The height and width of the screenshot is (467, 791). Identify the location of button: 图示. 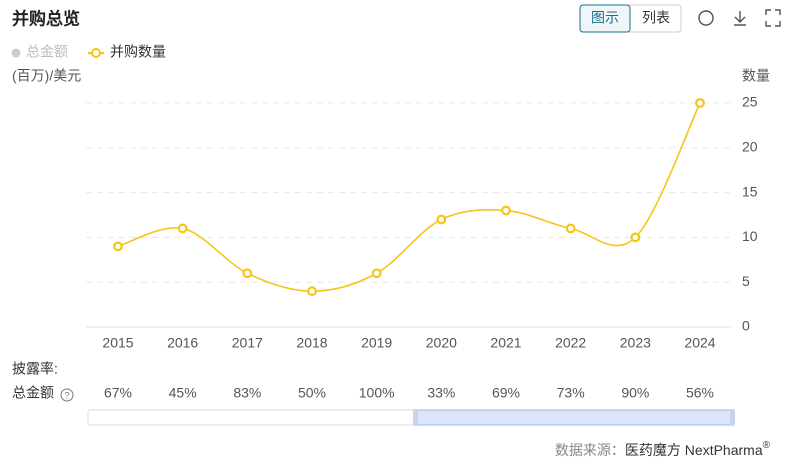
(605, 18).